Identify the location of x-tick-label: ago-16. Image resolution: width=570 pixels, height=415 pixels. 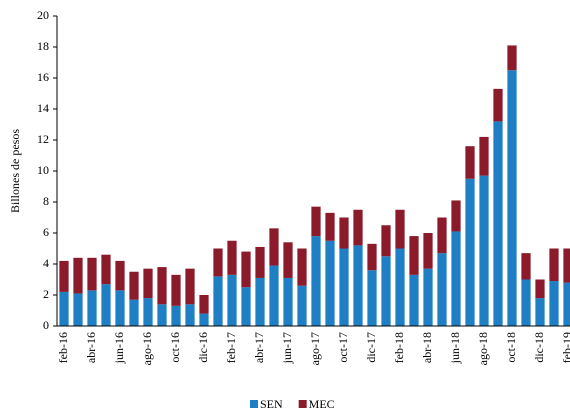
(147, 348).